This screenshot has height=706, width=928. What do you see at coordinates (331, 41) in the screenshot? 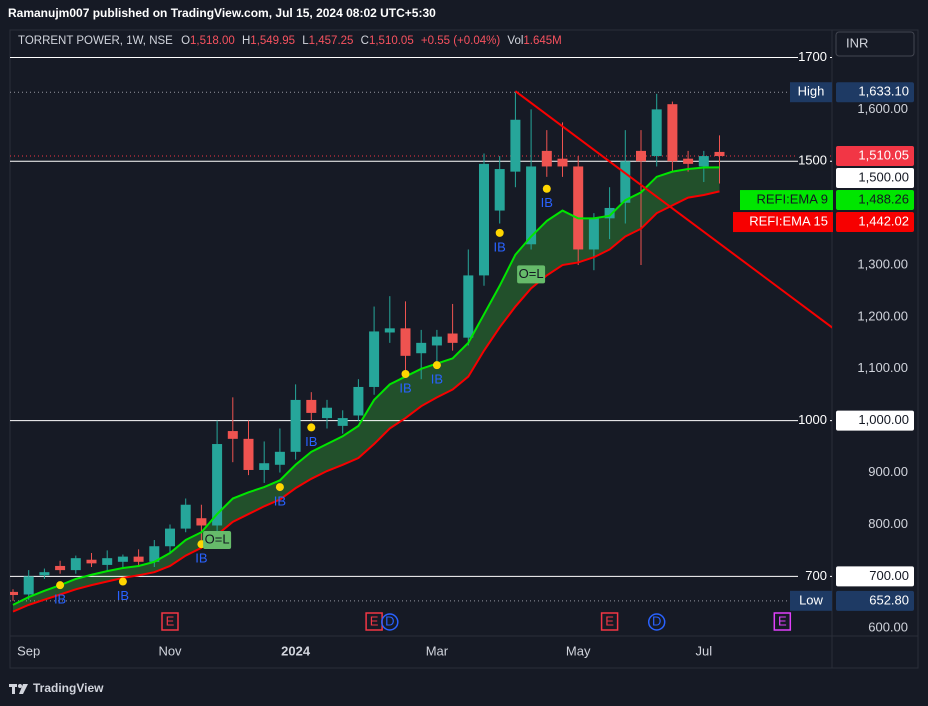
I see `field-value: 1,457.25` at bounding box center [331, 41].